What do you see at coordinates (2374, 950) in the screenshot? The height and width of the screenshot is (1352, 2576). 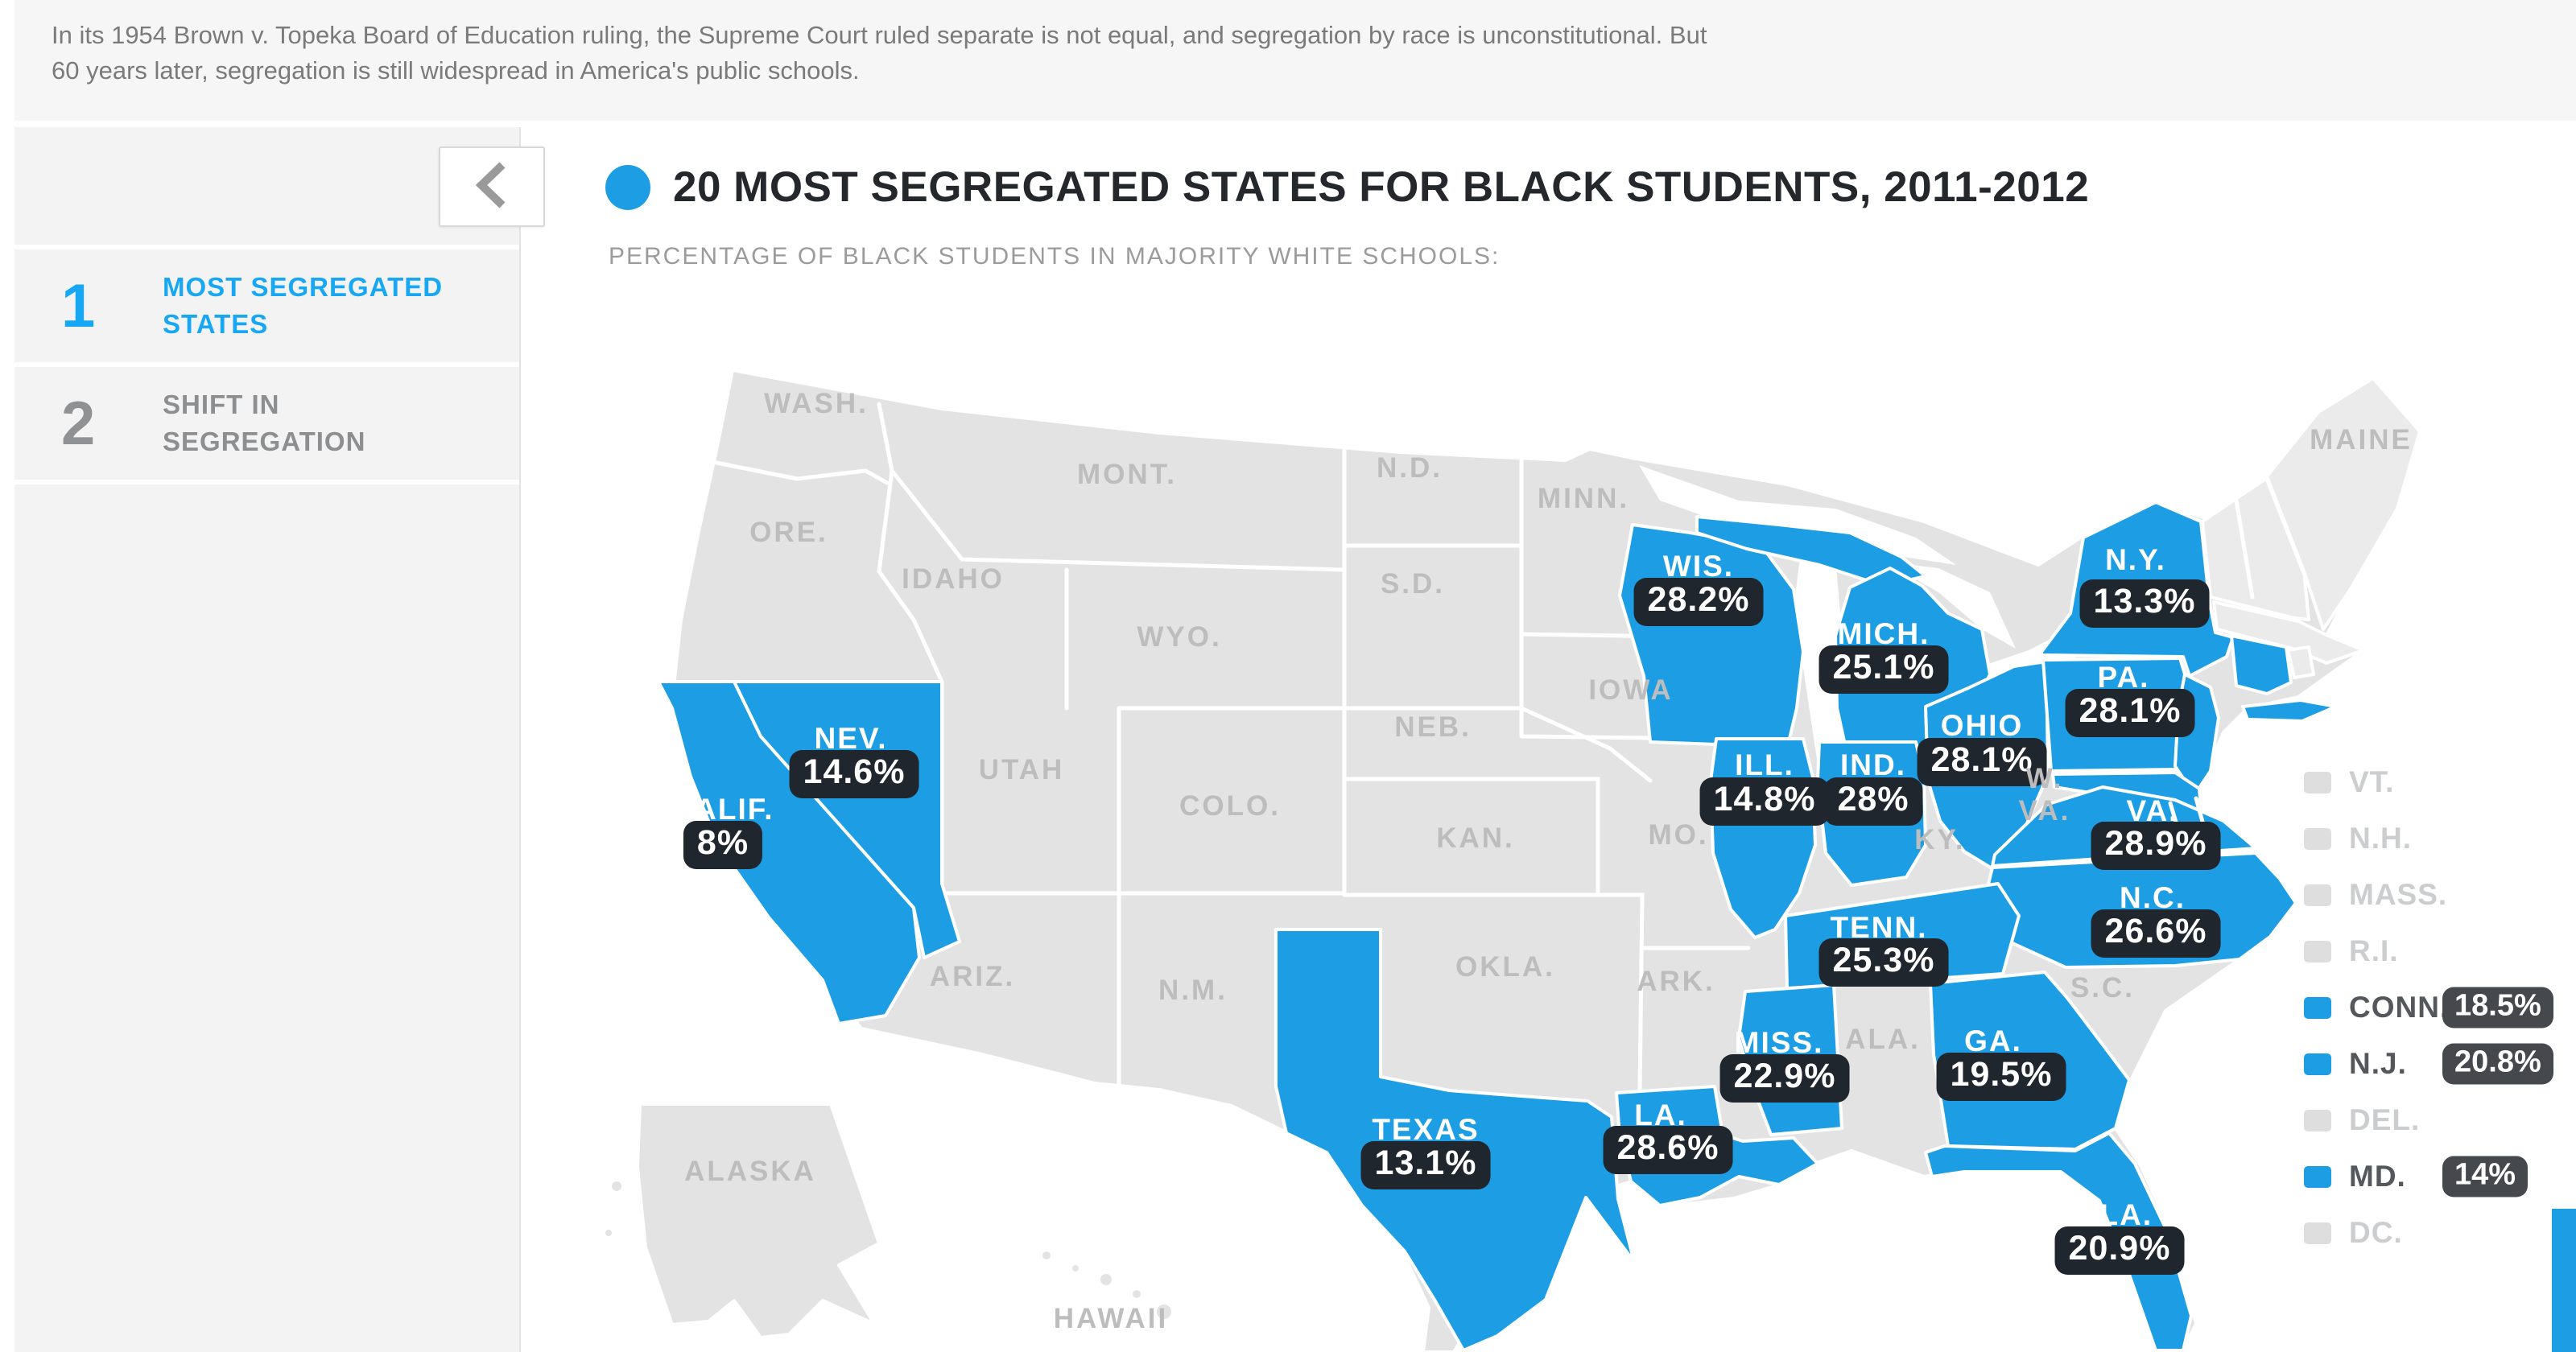 I see `legend-label: R.I.` at bounding box center [2374, 950].